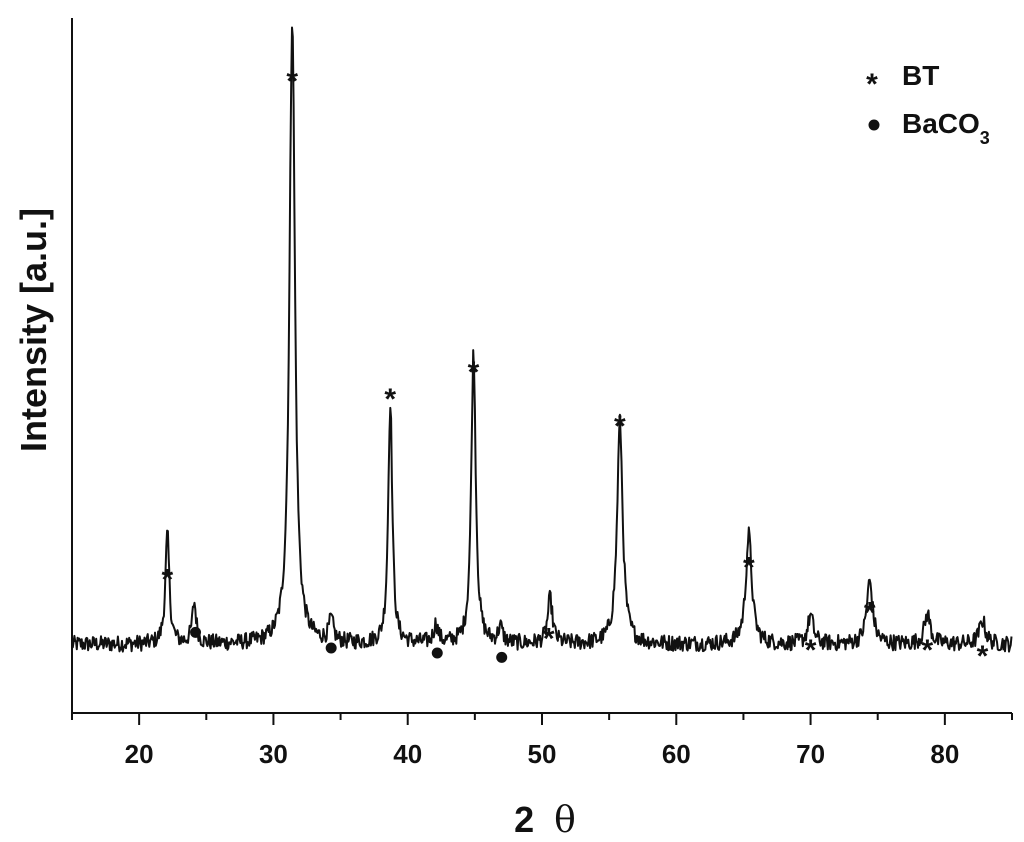 Image resolution: width=1024 pixels, height=842 pixels. What do you see at coordinates (545, 820) in the screenshot?
I see `x-axis-title: 2 θ` at bounding box center [545, 820].